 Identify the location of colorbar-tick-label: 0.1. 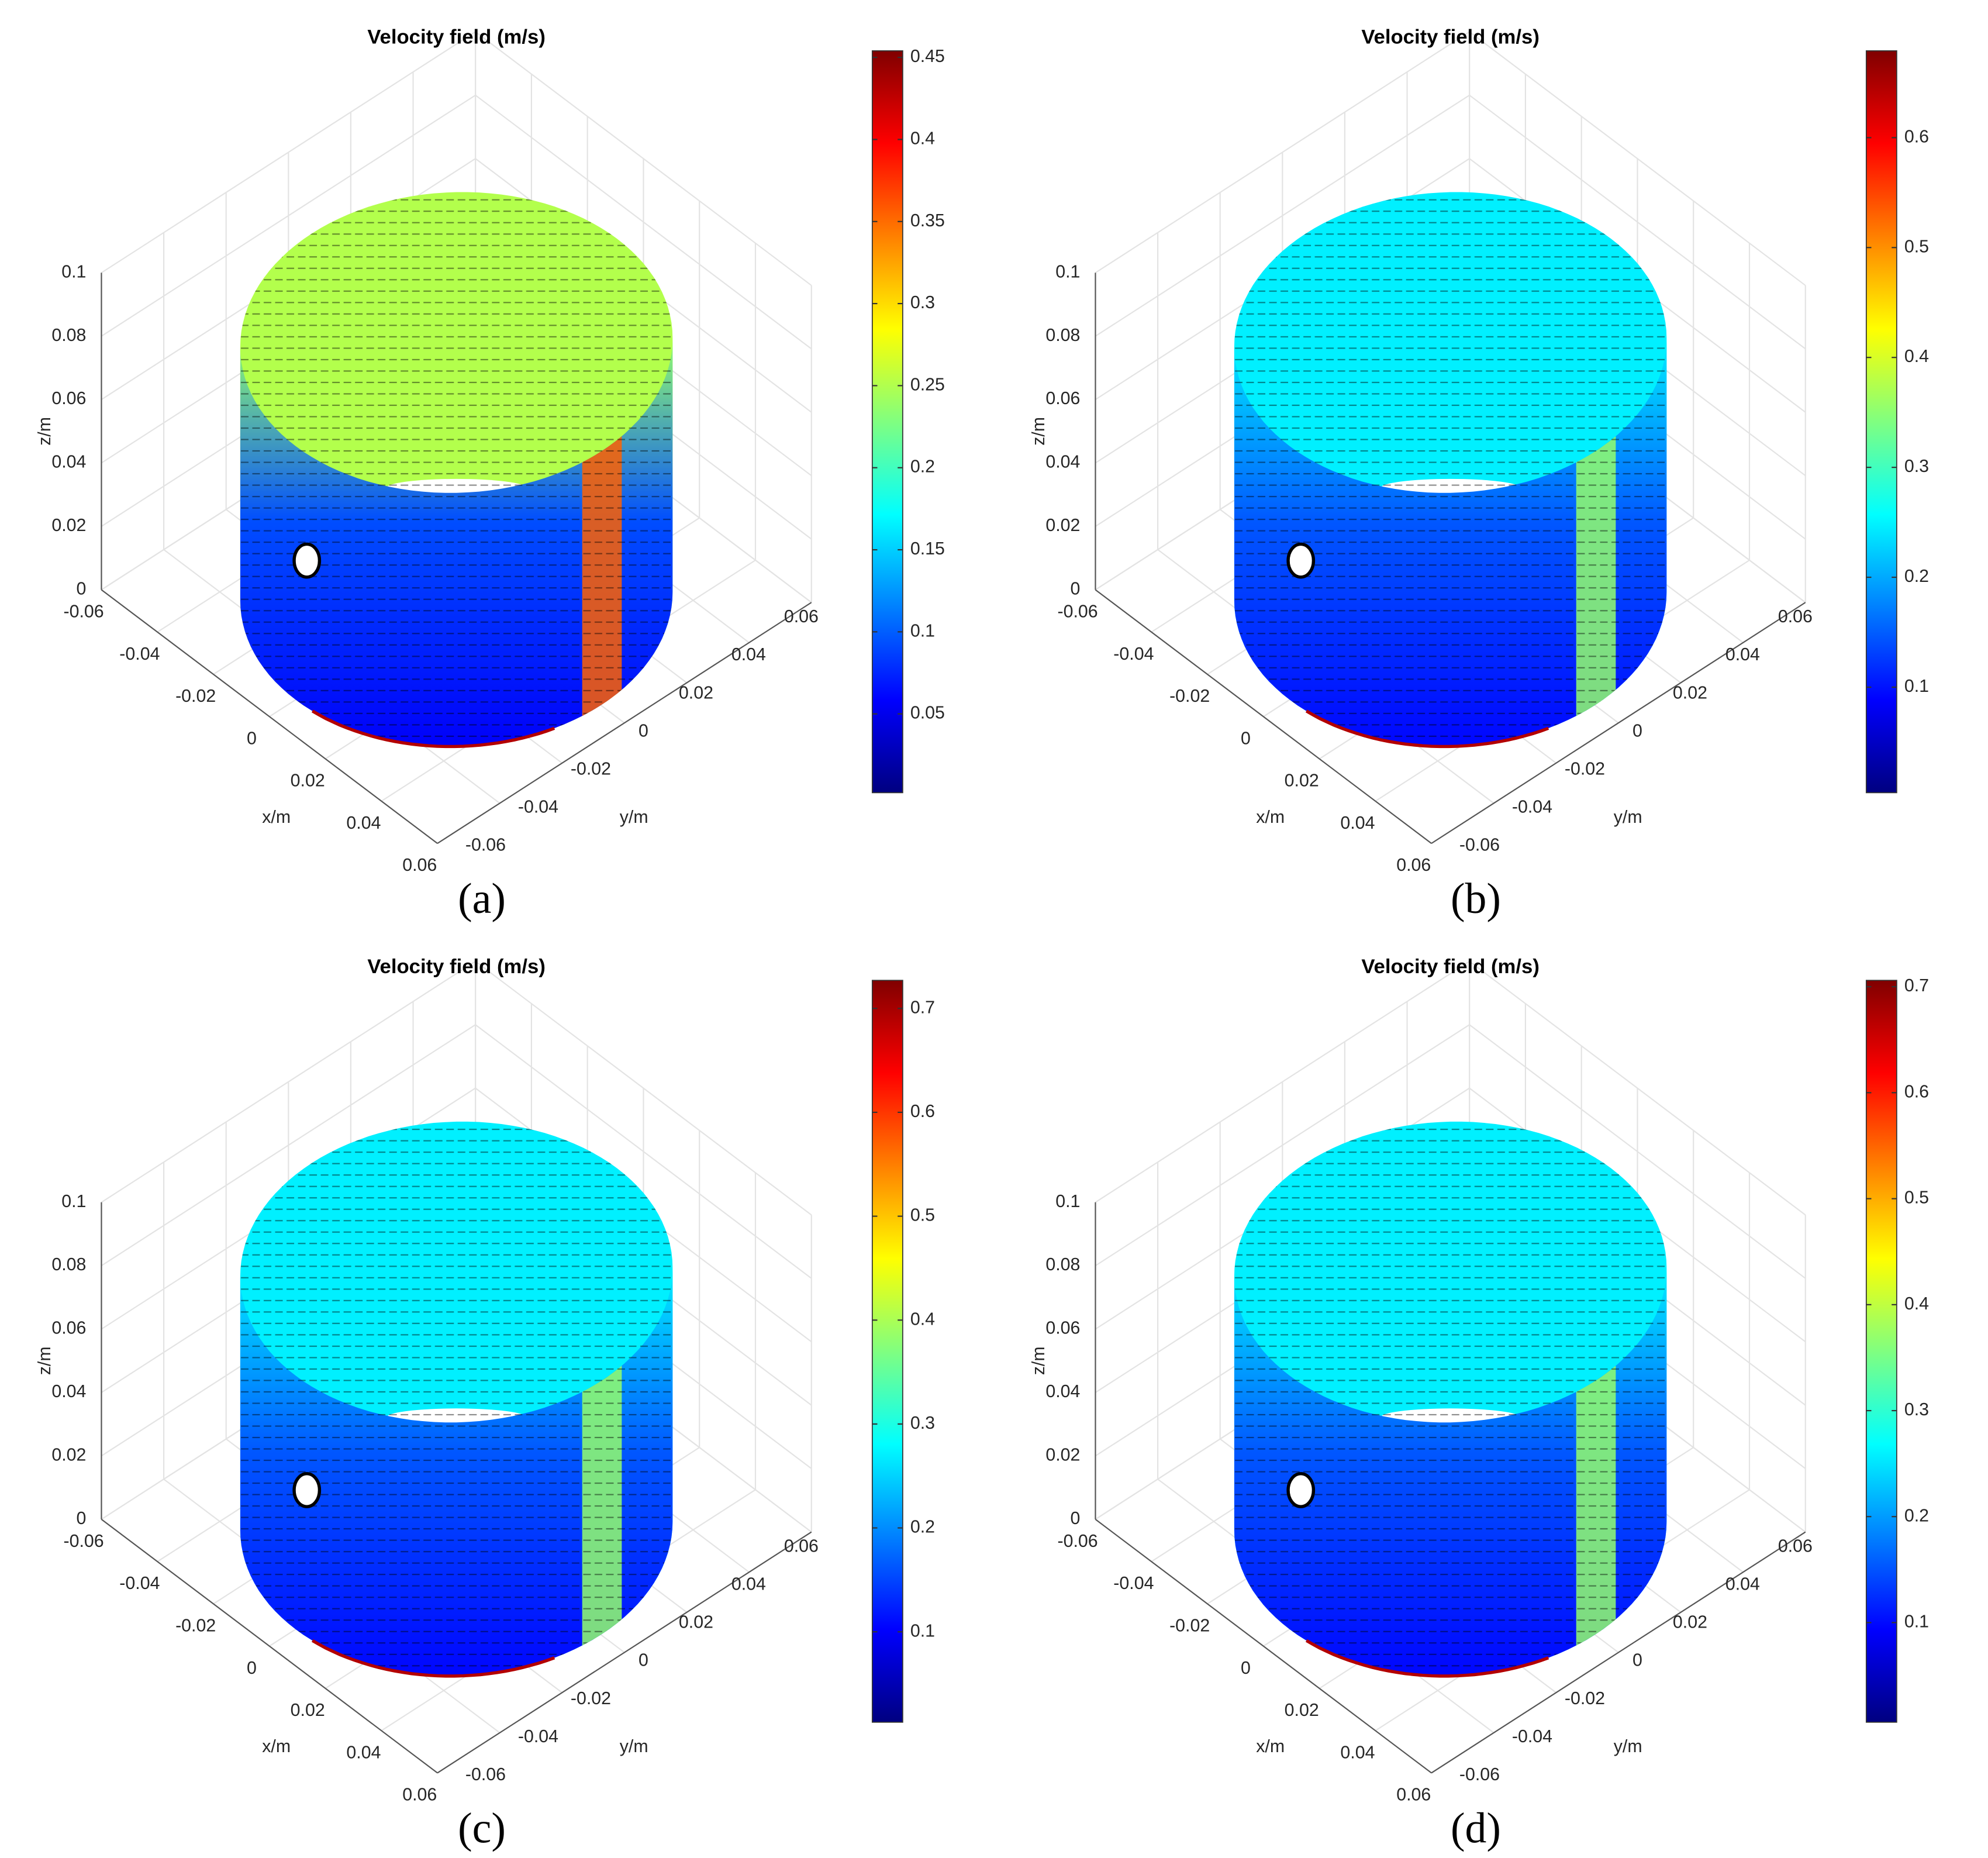
(1917, 686).